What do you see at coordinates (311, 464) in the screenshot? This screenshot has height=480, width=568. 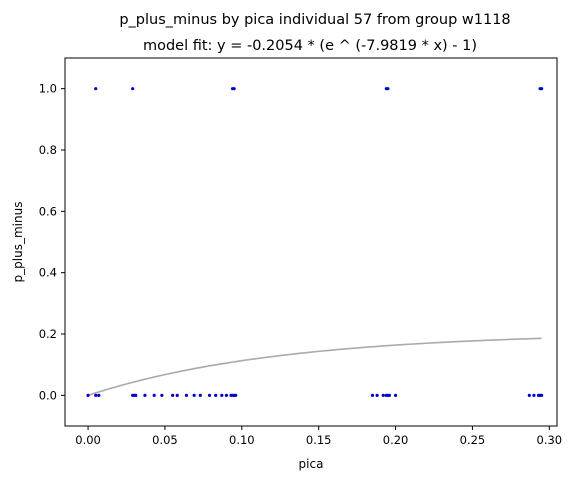 I see `x-axis-label: pica` at bounding box center [311, 464].